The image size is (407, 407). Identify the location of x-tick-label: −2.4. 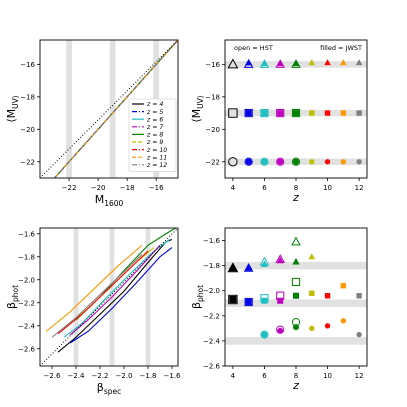
(77, 376).